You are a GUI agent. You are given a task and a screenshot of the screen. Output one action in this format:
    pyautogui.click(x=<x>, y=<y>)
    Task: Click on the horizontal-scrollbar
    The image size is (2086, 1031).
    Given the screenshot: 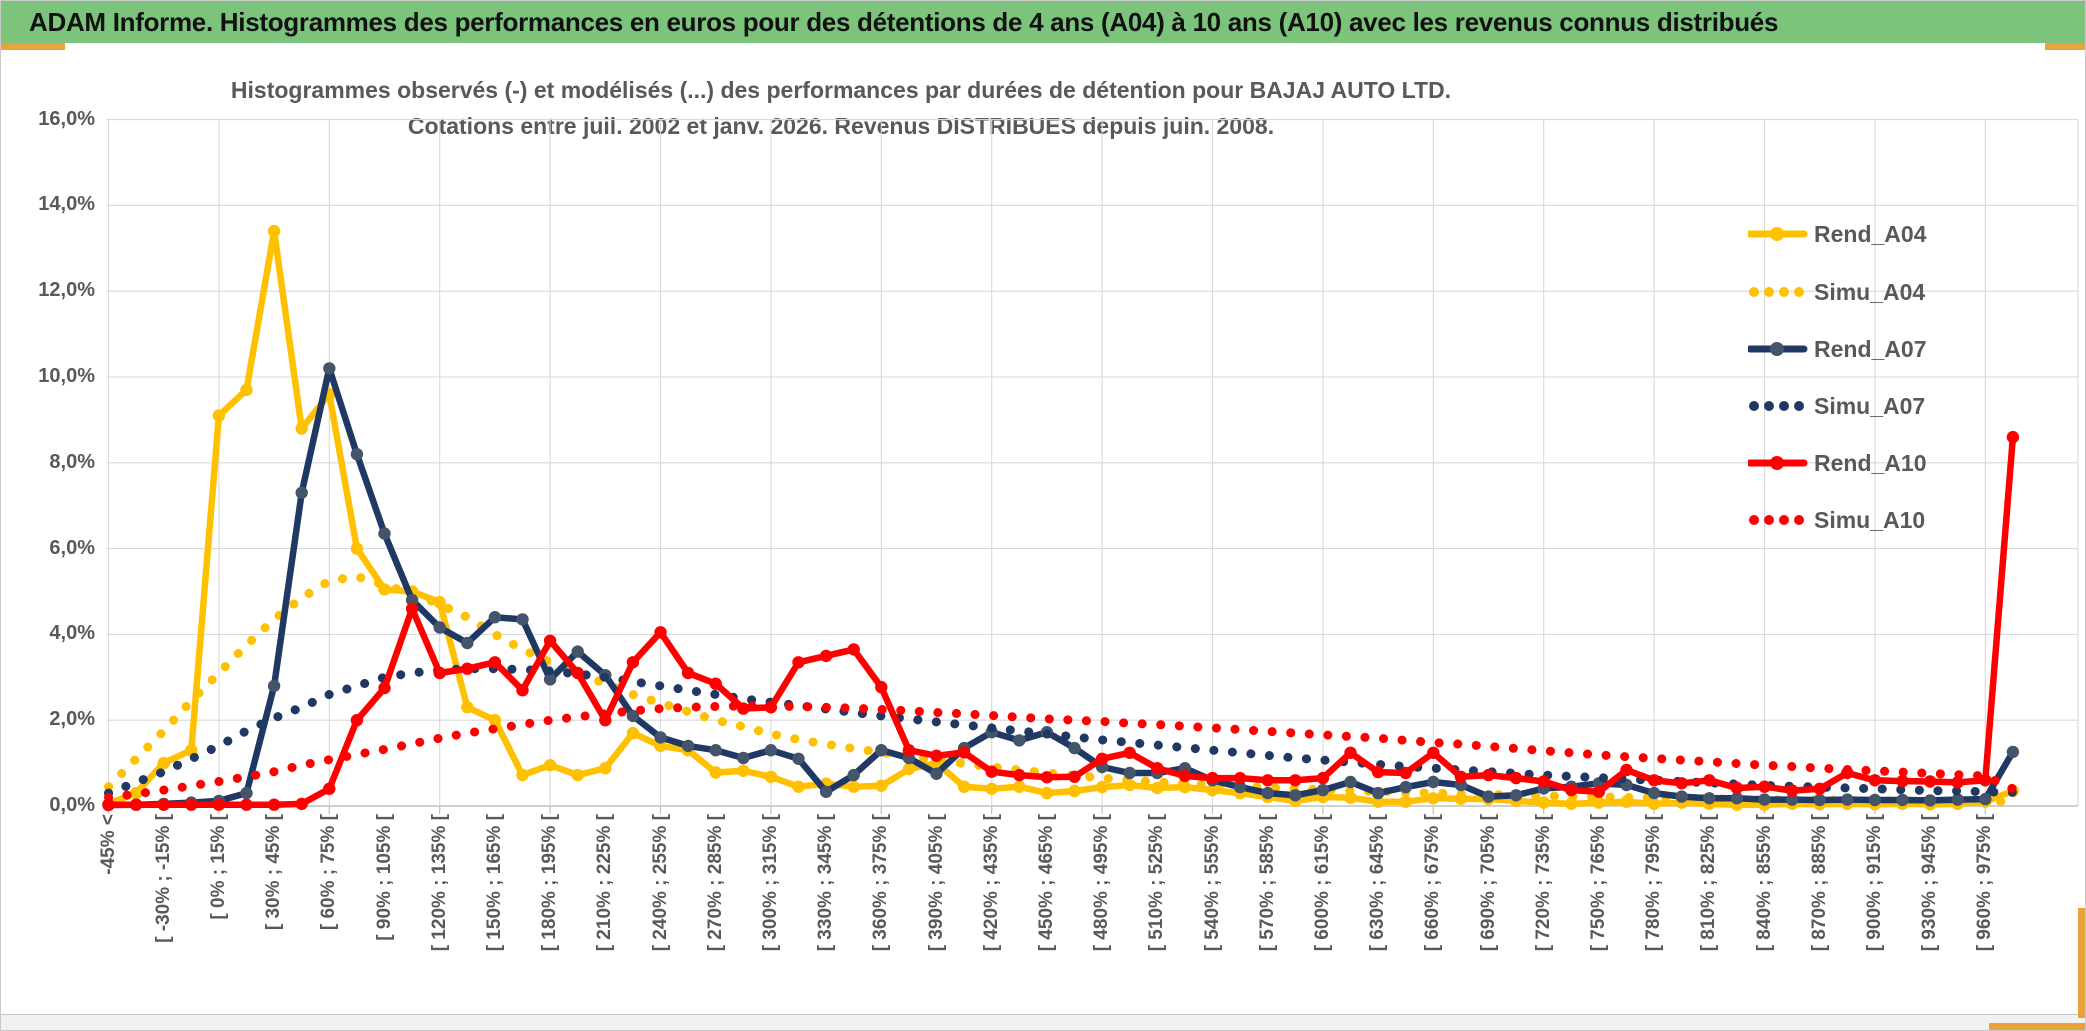 What is the action you would take?
    pyautogui.click(x=1043, y=1022)
    